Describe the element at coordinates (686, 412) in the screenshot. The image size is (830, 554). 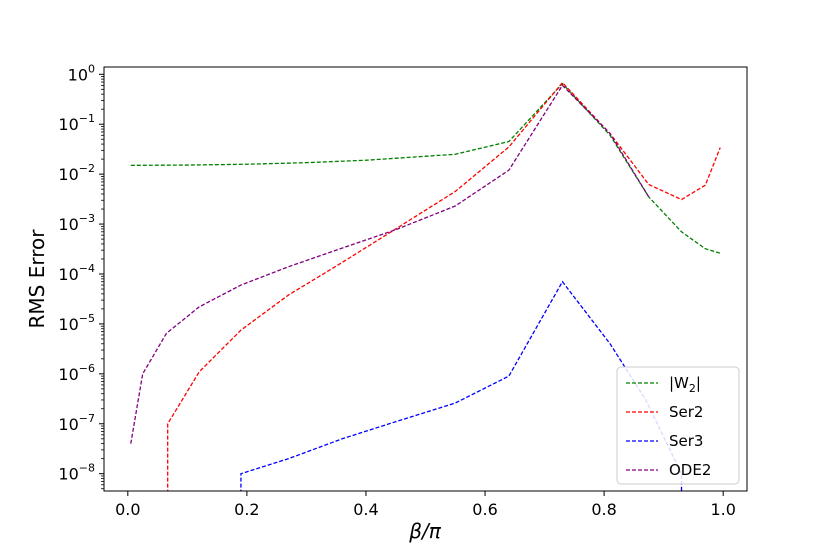
I see `legend-entry-label: Ser2` at that location.